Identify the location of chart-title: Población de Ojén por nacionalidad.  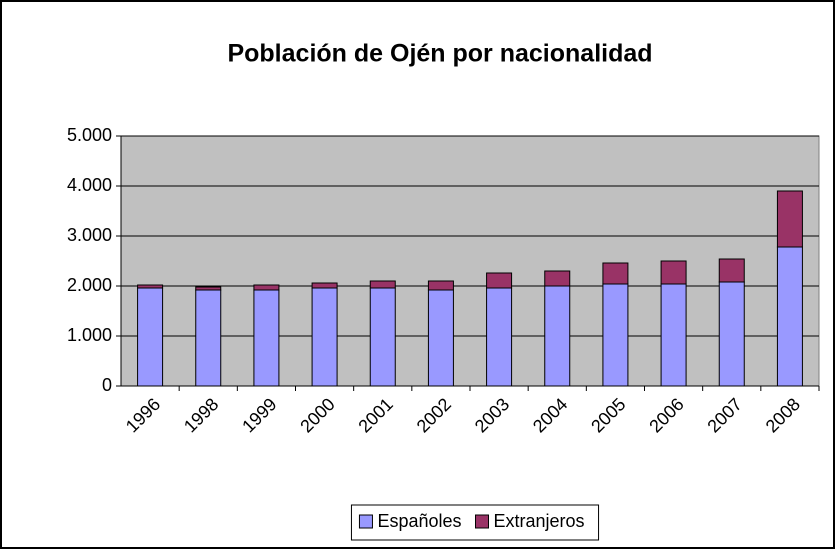
(439, 54).